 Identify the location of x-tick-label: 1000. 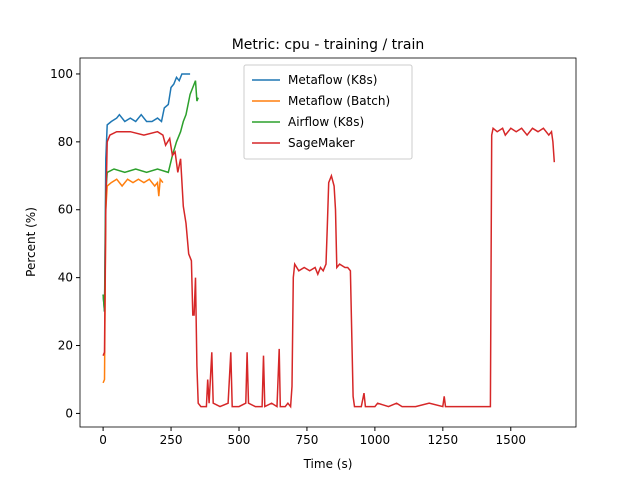
(375, 440).